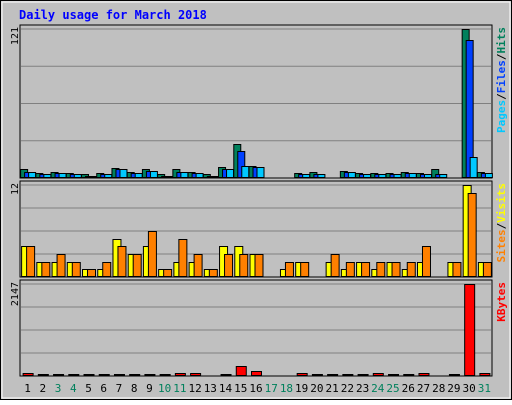  I want to click on x-tick-label-10: 10, so click(164, 388).